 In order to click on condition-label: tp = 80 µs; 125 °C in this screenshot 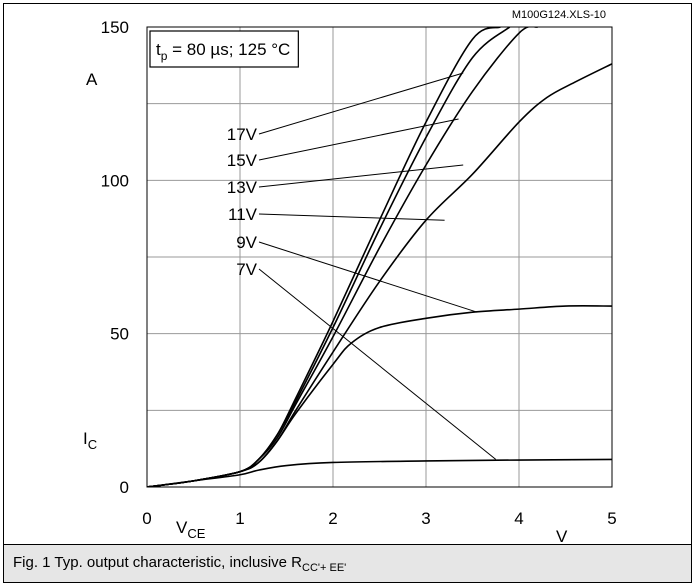, I will do `click(223, 51)`.